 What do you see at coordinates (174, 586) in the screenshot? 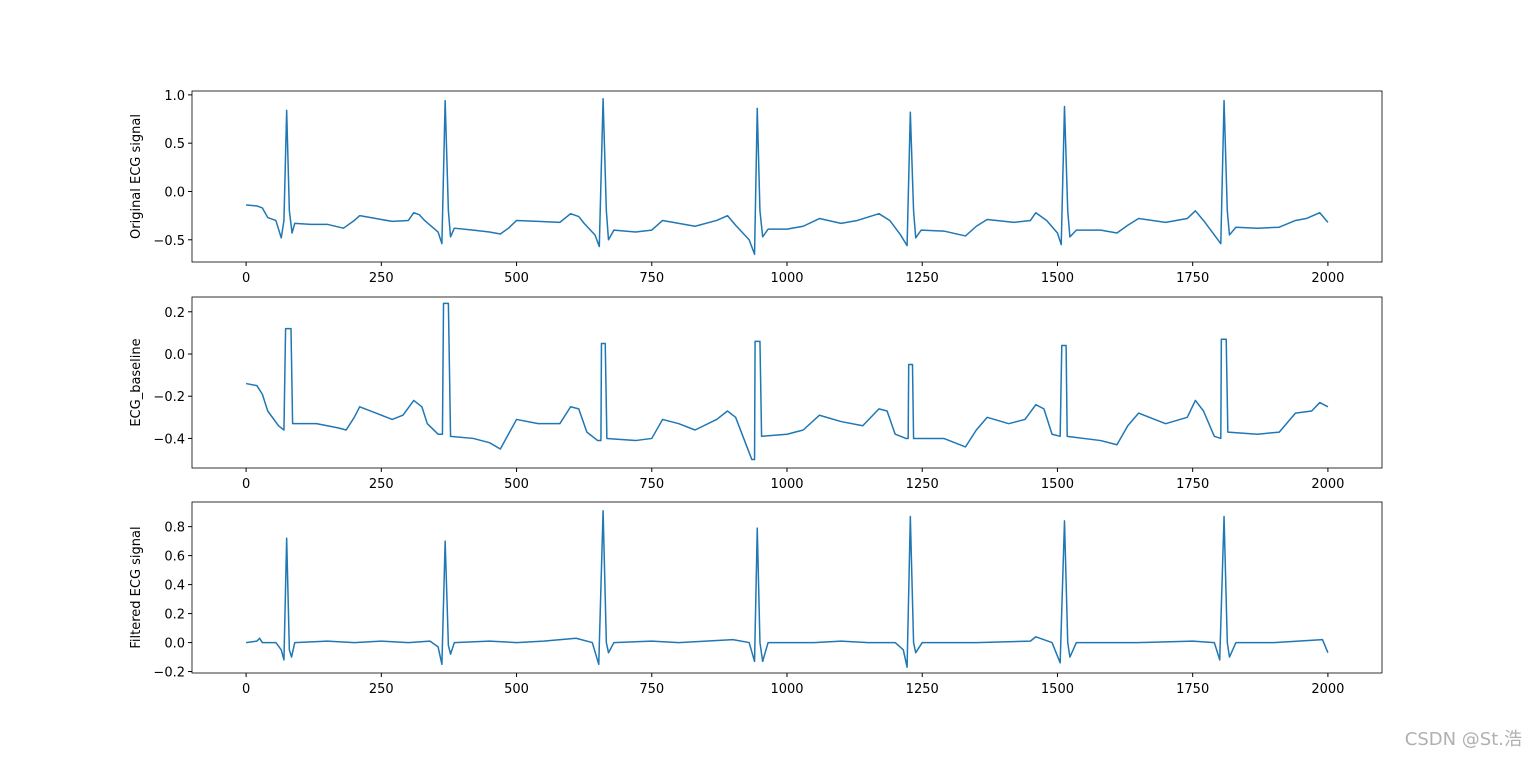
I see `y-tick-label: 0.4` at bounding box center [174, 586].